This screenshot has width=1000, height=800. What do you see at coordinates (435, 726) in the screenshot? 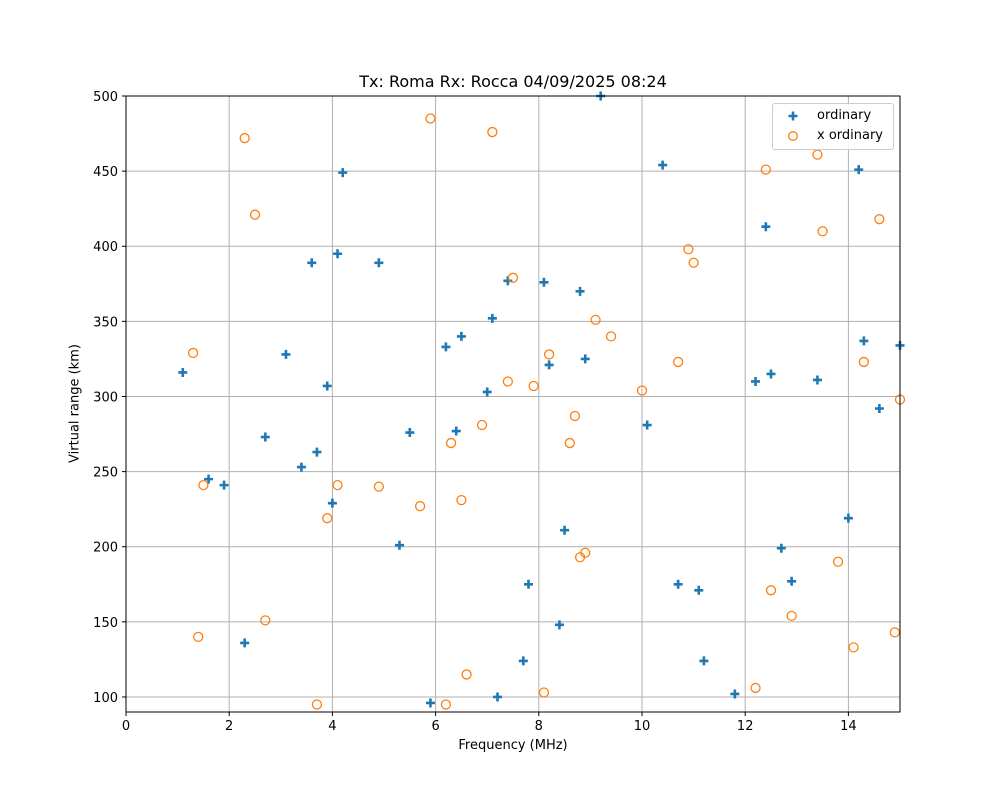
I see `x-tick-label: 6` at bounding box center [435, 726].